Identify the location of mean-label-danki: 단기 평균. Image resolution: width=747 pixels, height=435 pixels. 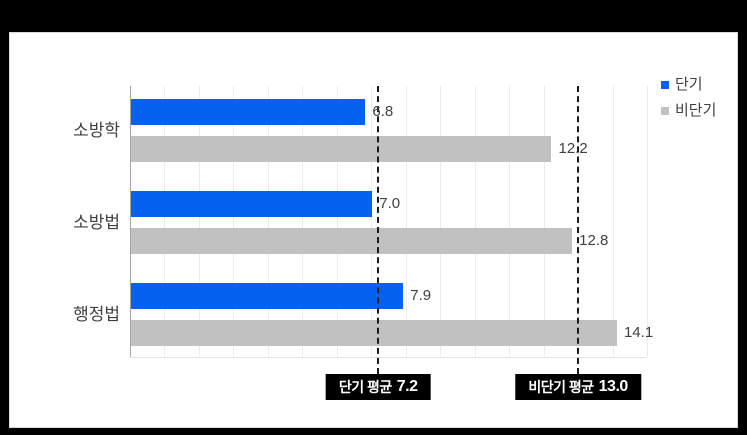
(365, 387).